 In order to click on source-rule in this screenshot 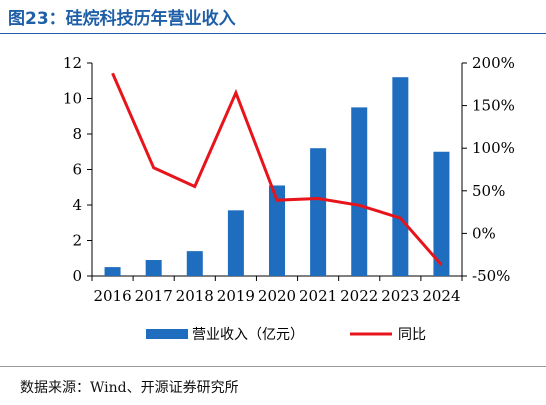, I will do `click(273, 366)`.